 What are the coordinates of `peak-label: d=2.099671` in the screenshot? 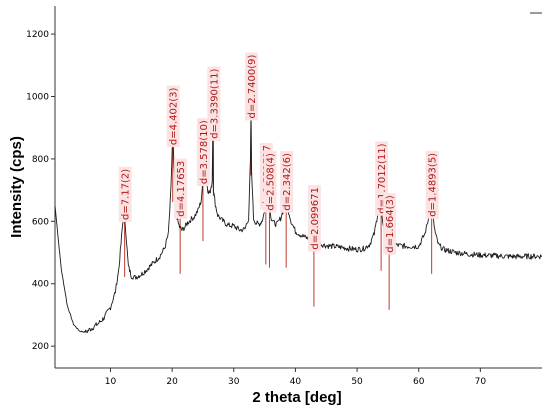 It's located at (314, 218).